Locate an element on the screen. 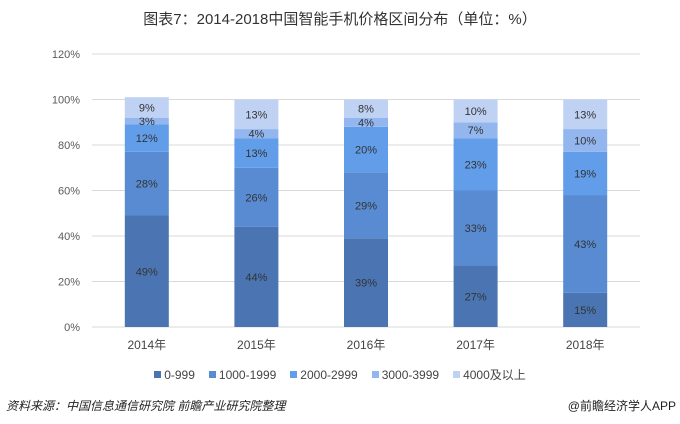 The image size is (680, 424). legend-item: 2000-2999 is located at coordinates (324, 374).